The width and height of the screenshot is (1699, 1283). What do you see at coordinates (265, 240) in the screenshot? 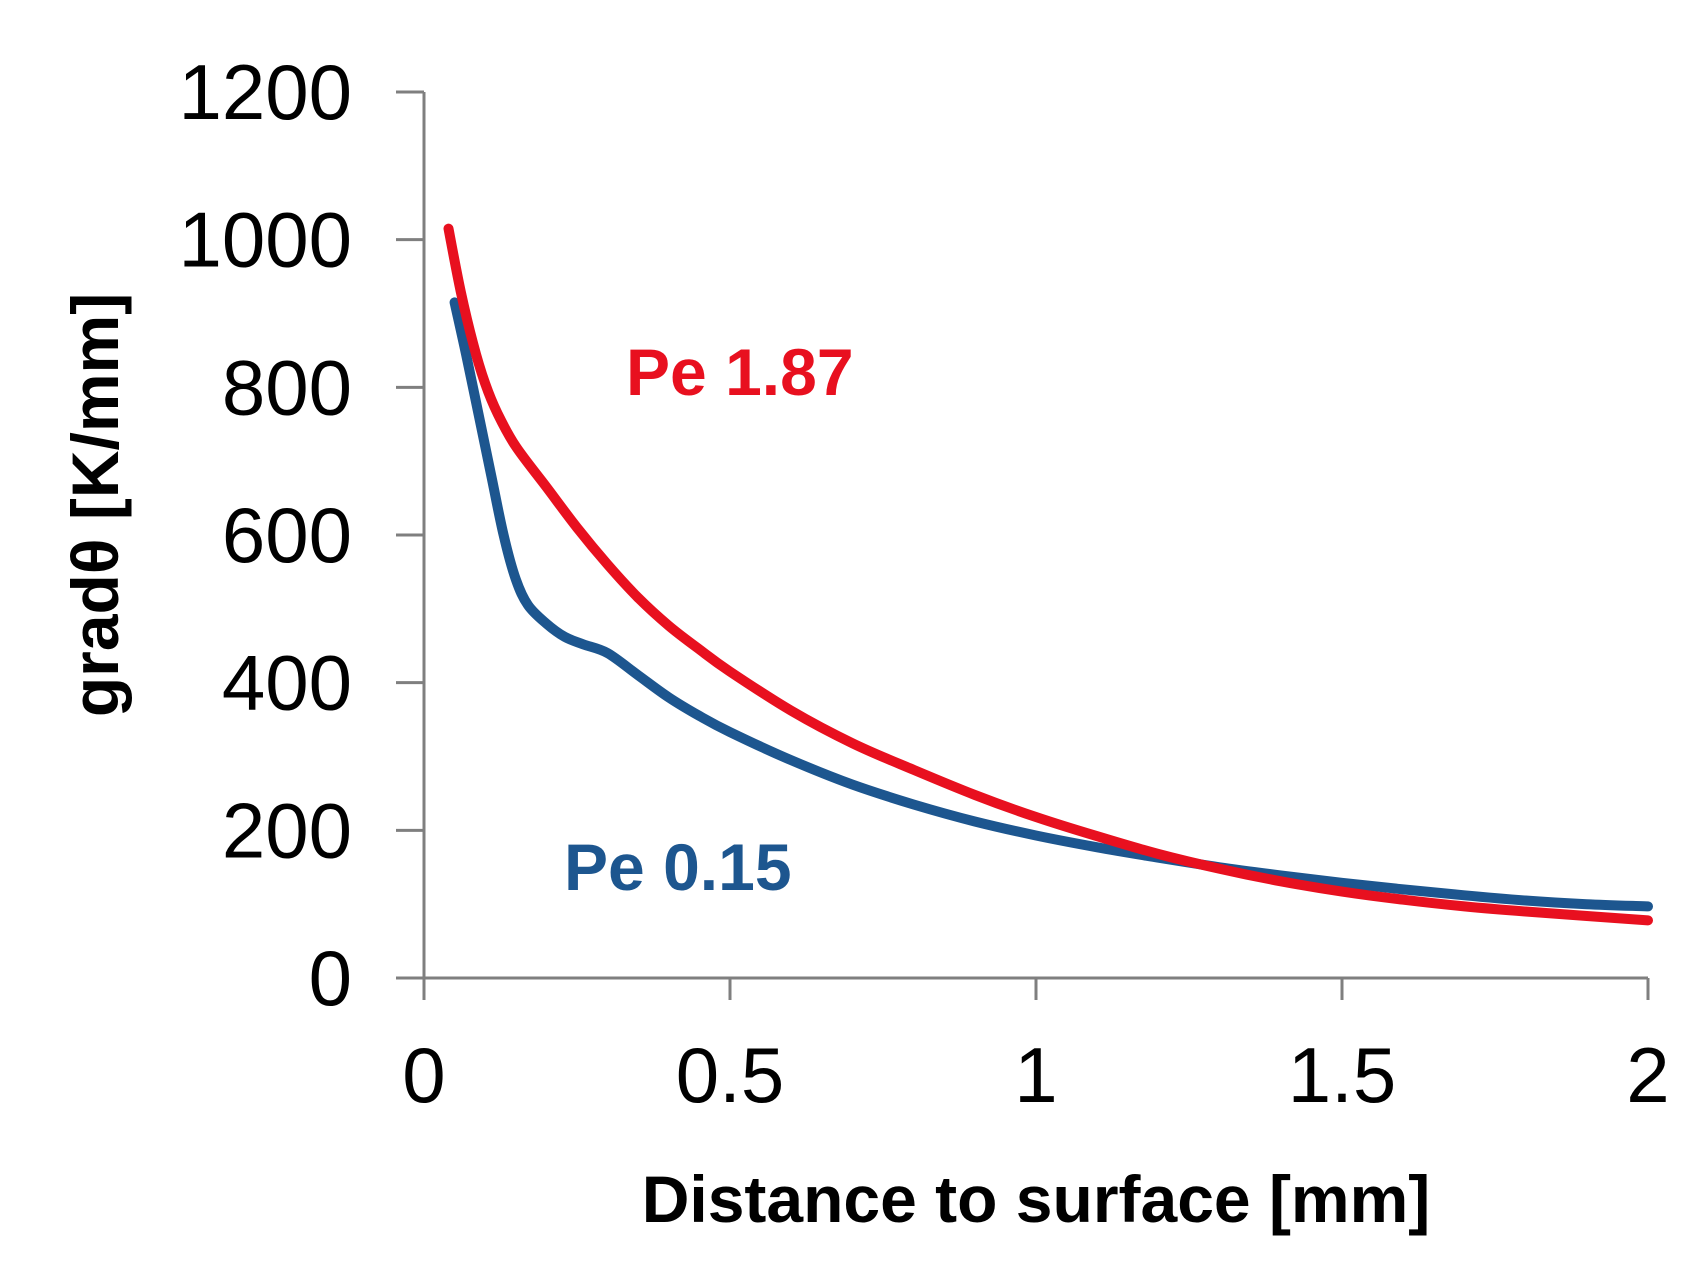
I see `y-tick-label: 1000` at bounding box center [265, 240].